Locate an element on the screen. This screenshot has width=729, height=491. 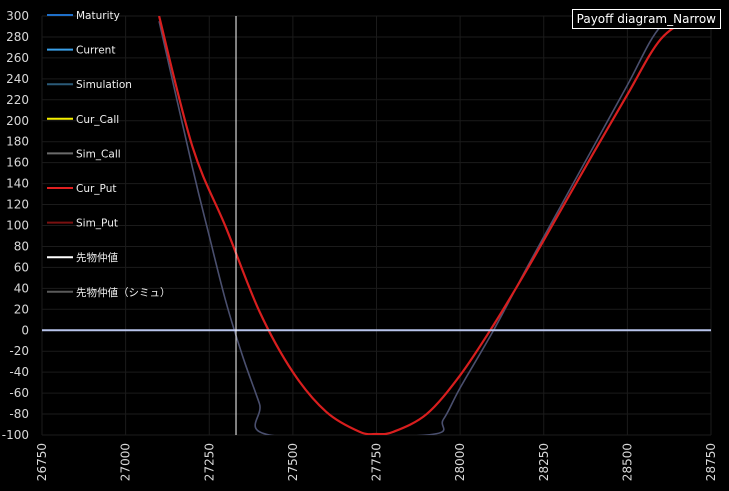
legend-label: Maturity is located at coordinates (98, 16).